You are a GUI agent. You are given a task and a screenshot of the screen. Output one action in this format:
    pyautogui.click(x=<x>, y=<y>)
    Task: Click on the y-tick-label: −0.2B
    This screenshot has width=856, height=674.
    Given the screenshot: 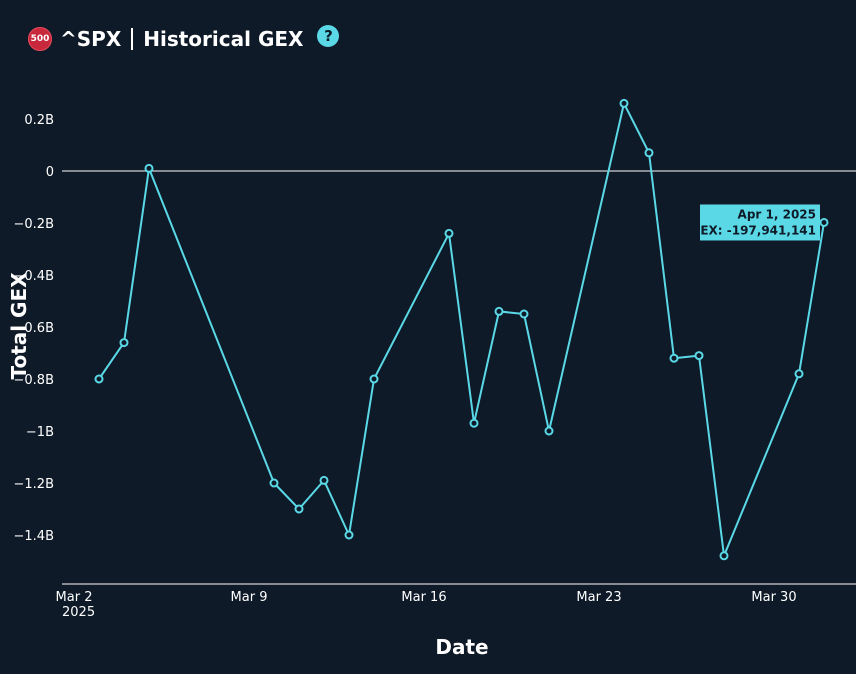 What is the action you would take?
    pyautogui.click(x=34, y=224)
    